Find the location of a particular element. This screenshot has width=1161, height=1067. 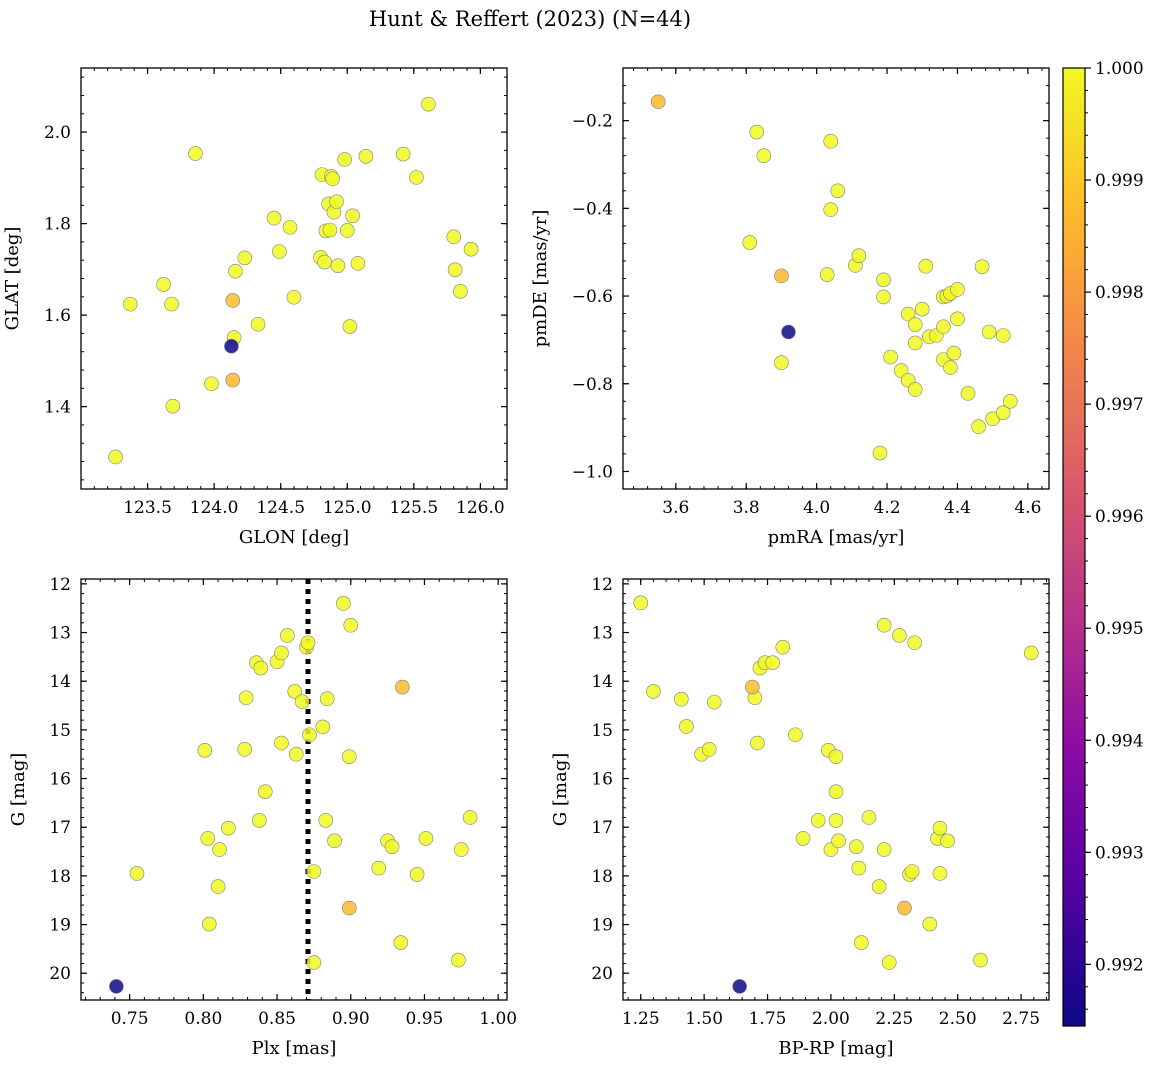

x-tick-label: 126.0 is located at coordinates (480, 508).